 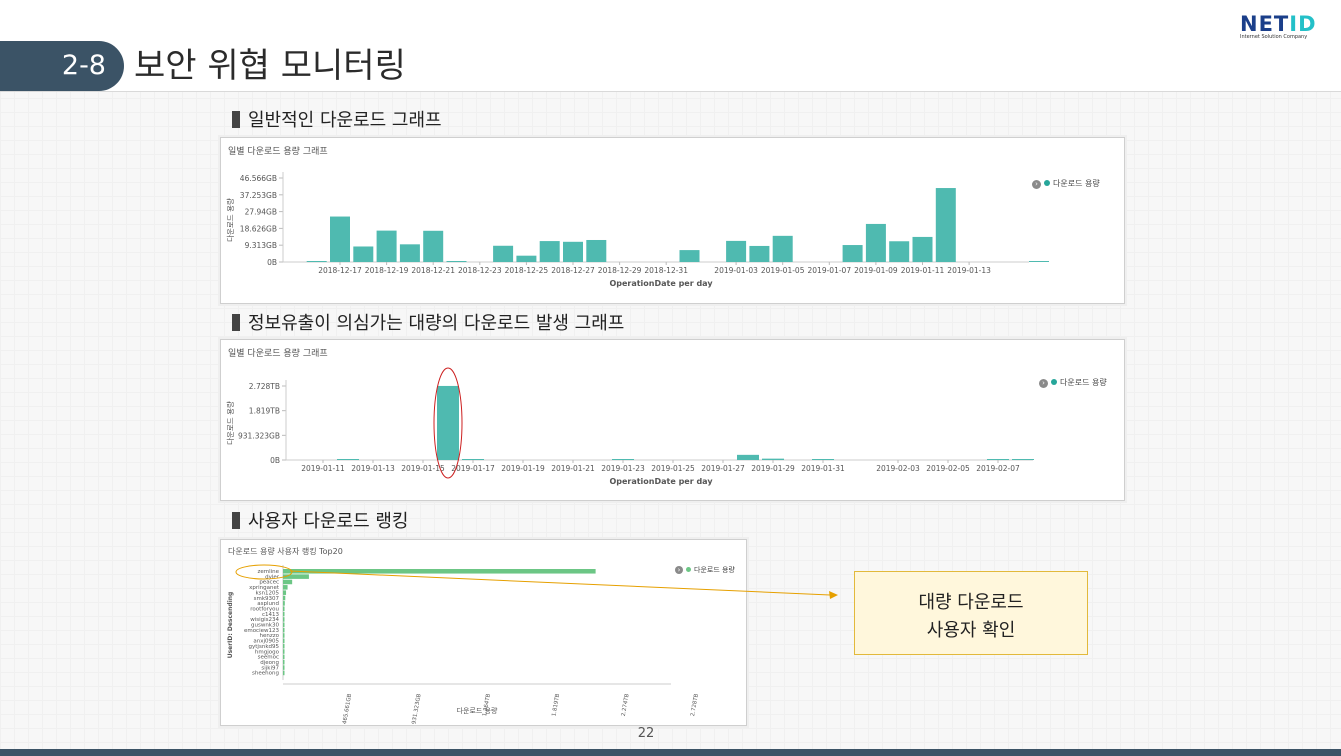 I want to click on y-tick-label: 18.626GB, so click(x=258, y=228).